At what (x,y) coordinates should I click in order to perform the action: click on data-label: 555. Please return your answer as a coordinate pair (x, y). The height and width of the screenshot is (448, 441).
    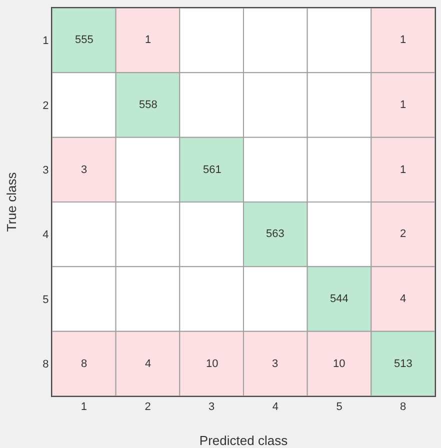
    Looking at the image, I should click on (84, 40).